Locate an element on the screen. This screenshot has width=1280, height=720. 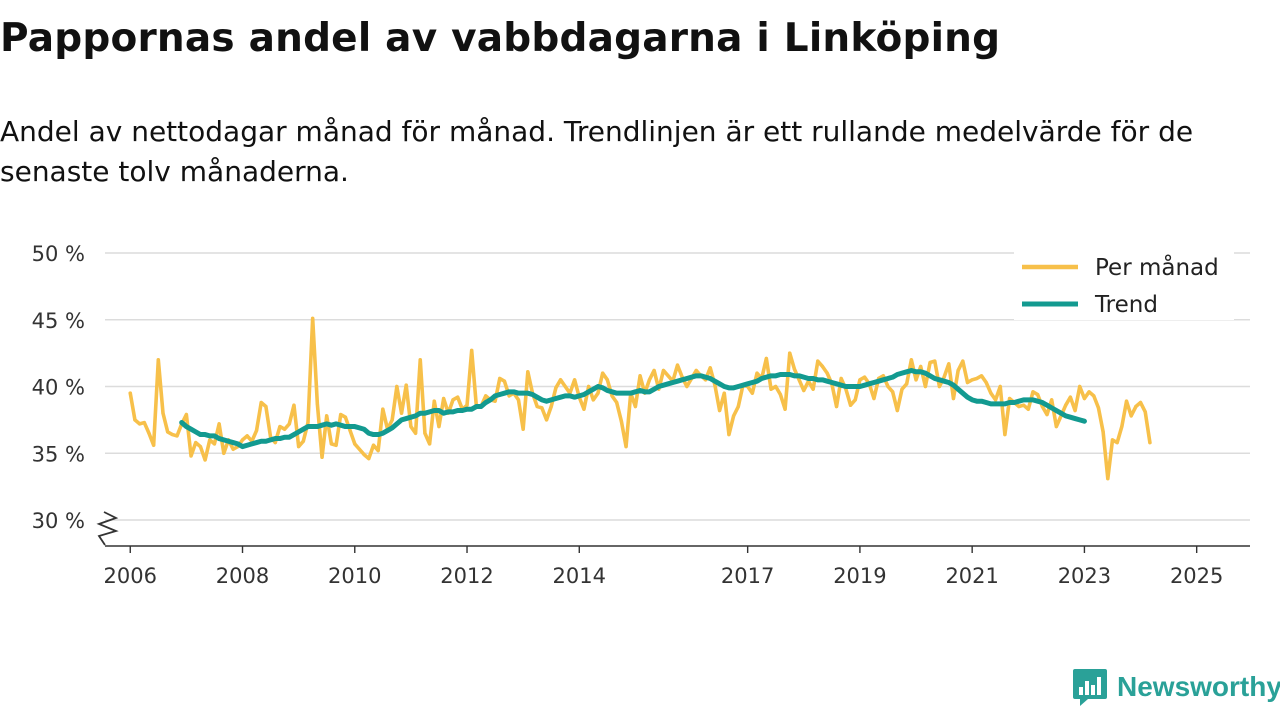
legend-label-per-manad: Per månad is located at coordinates (1157, 267).